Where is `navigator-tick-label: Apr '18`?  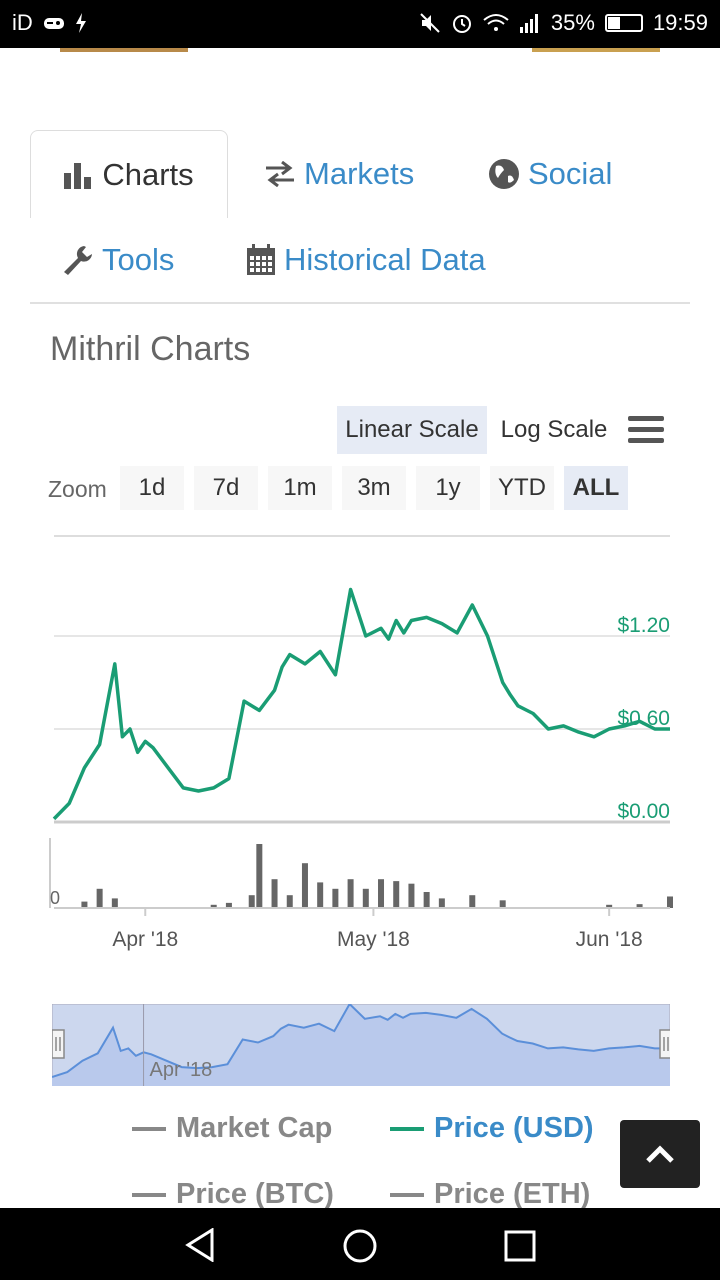
navigator-tick-label: Apr '18 is located at coordinates (181, 1070).